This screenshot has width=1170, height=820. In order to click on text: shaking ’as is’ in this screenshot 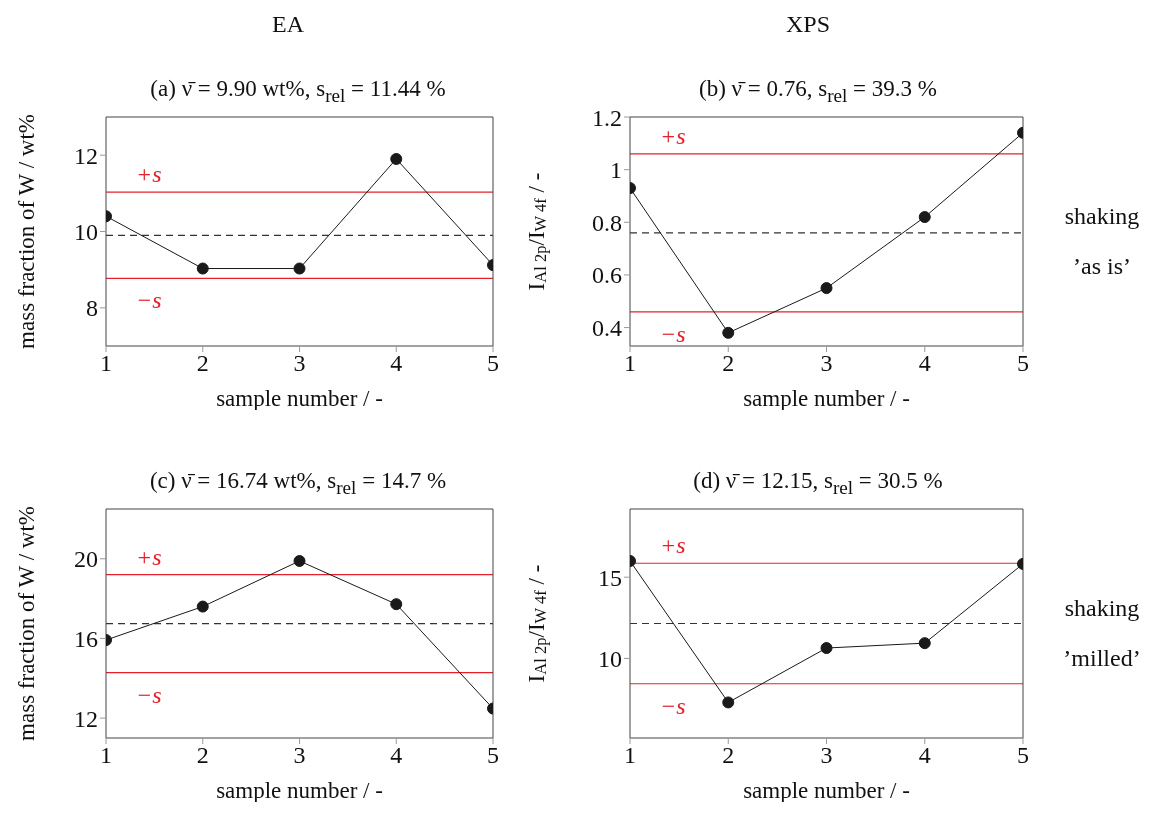, I will do `click(1102, 241)`.